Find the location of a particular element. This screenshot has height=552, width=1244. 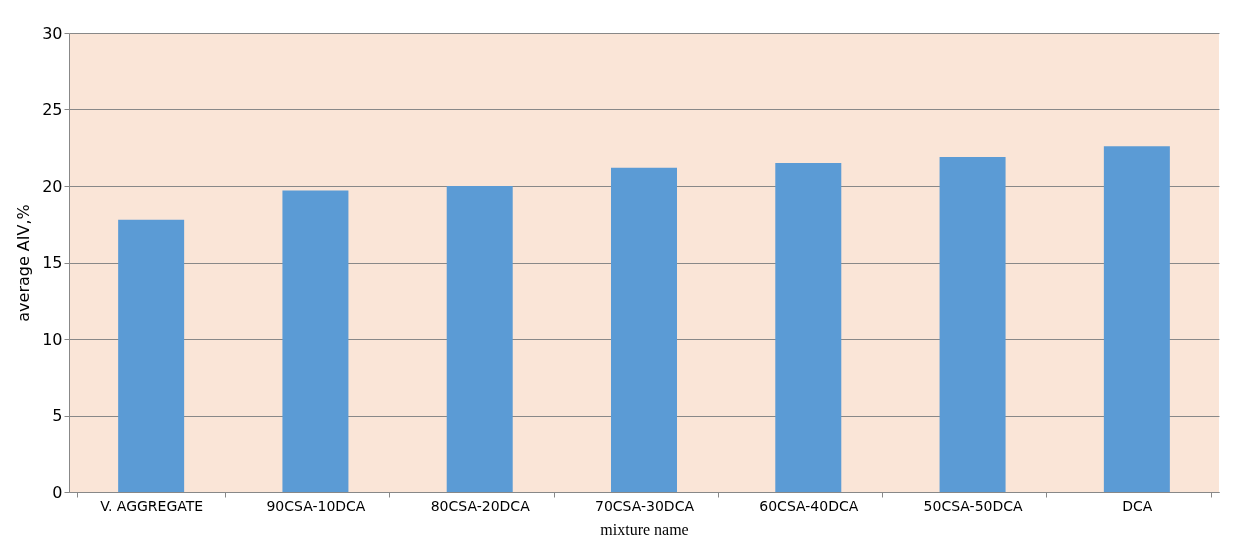

y-tick-label: 10 is located at coordinates (52, 339).